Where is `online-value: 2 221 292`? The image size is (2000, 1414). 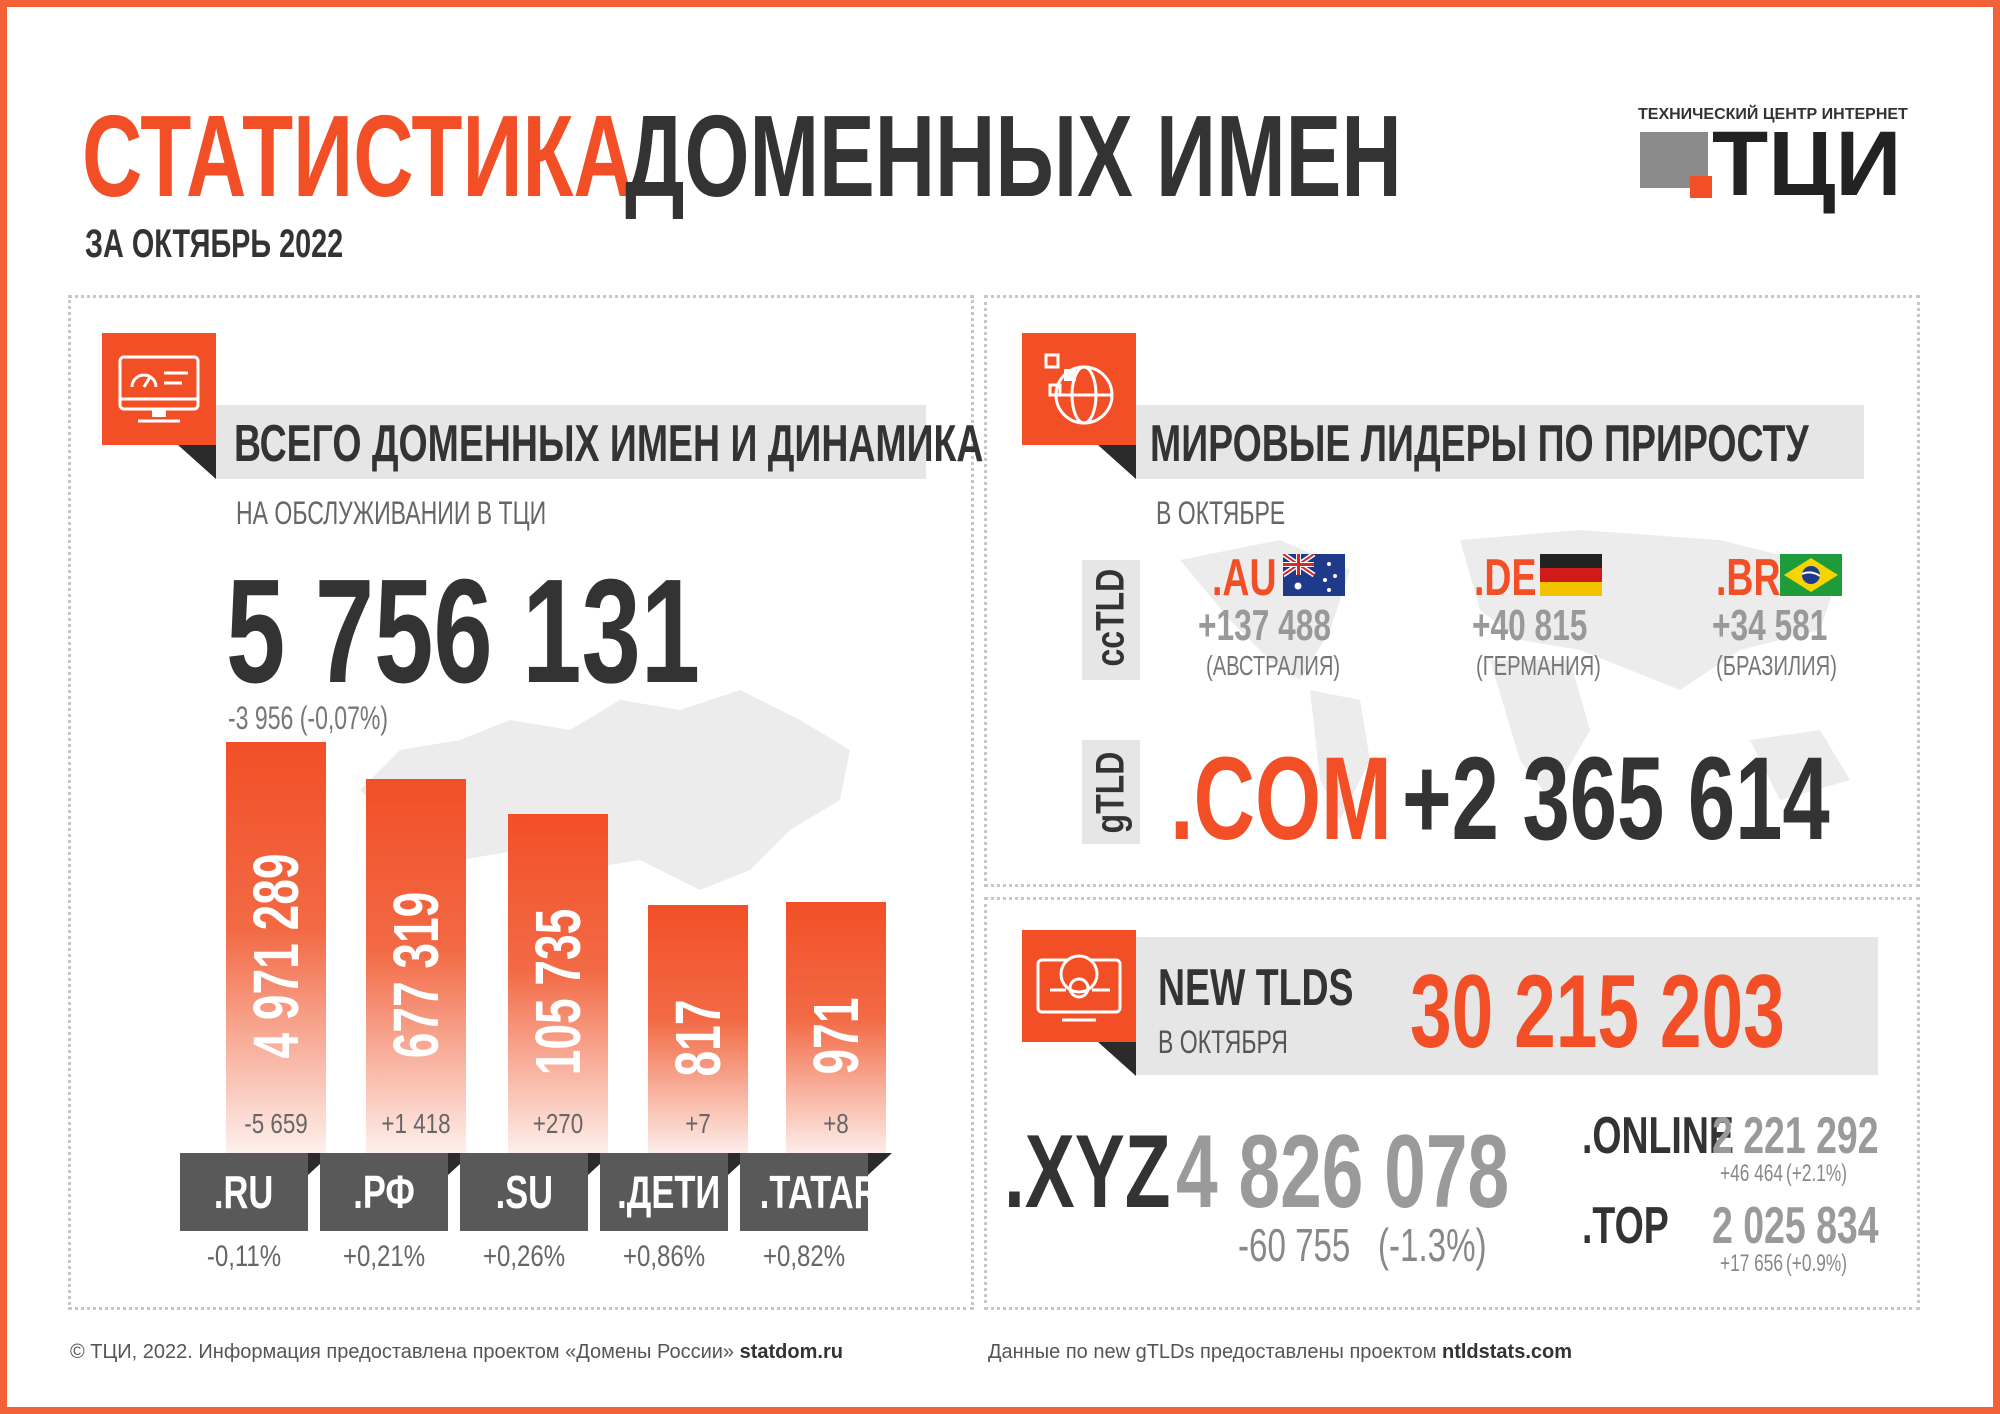
online-value: 2 221 292 is located at coordinates (1795, 1136).